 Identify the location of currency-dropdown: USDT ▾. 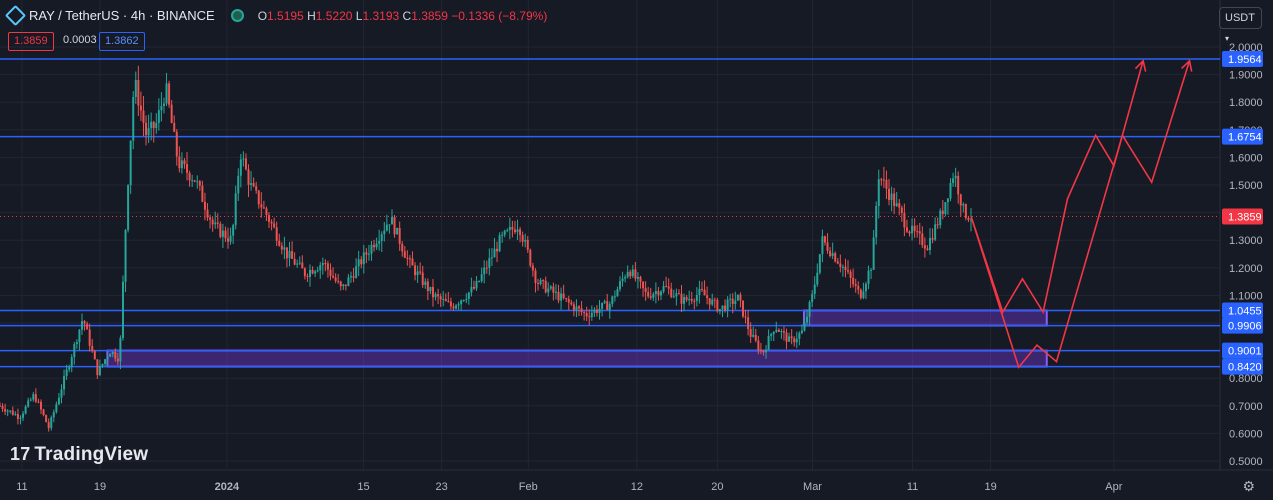
(1240, 25).